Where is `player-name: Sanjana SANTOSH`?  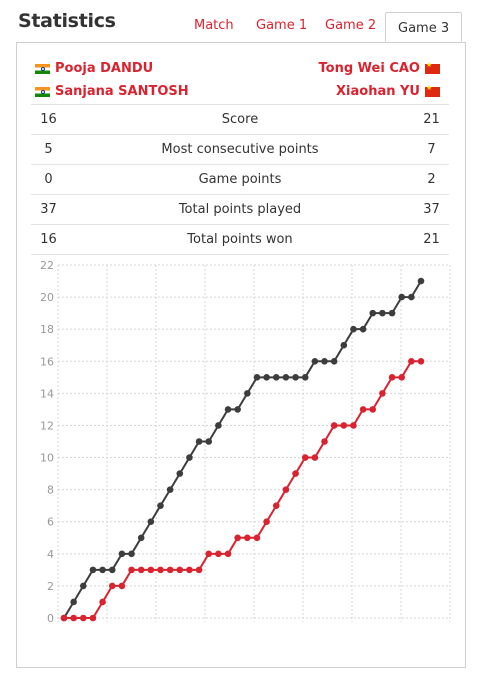
player-name: Sanjana SANTOSH is located at coordinates (122, 91).